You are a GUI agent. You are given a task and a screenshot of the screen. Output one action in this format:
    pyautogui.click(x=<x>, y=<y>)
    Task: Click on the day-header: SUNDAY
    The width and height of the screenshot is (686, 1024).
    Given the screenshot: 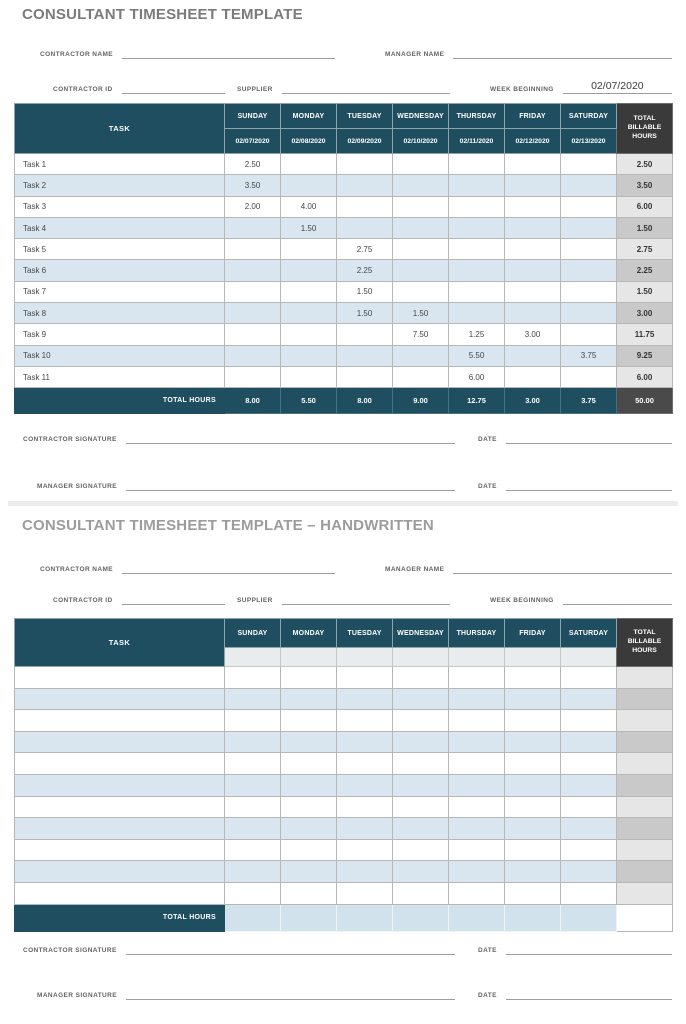 What is the action you would take?
    pyautogui.click(x=252, y=633)
    